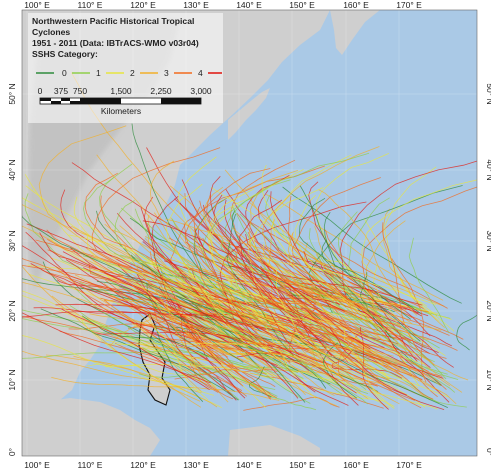  I want to click on legend-category-label: SSHS Category:, so click(65, 54).